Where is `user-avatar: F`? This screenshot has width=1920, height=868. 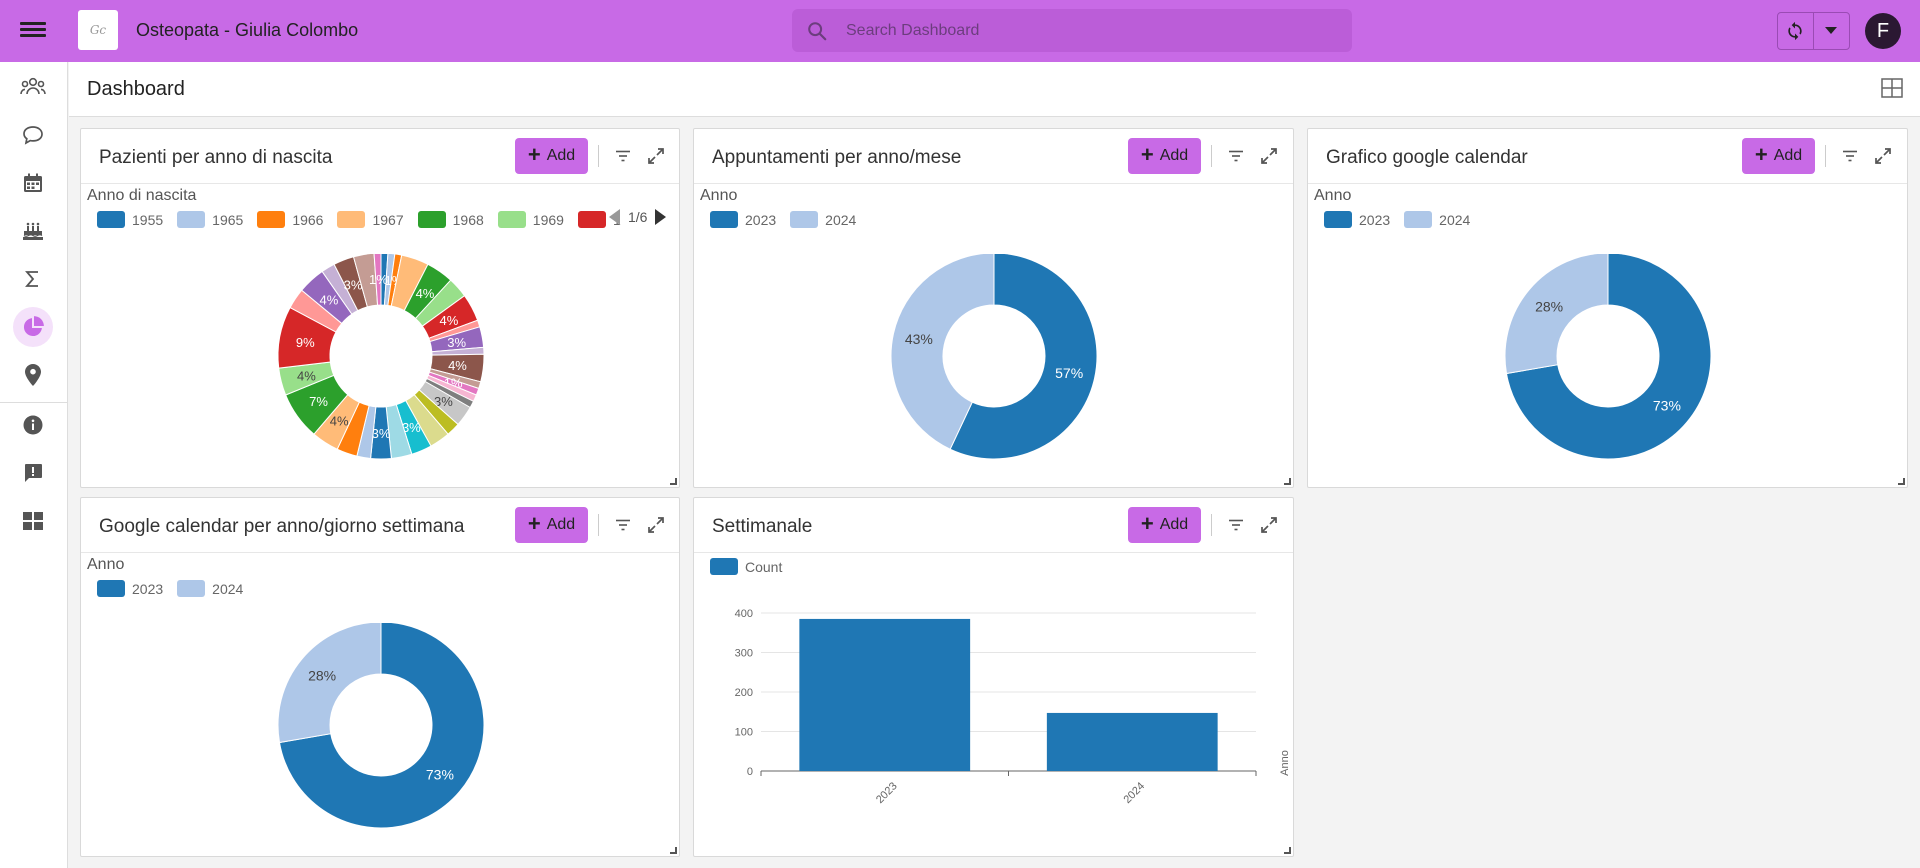
user-avatar: F is located at coordinates (1883, 31).